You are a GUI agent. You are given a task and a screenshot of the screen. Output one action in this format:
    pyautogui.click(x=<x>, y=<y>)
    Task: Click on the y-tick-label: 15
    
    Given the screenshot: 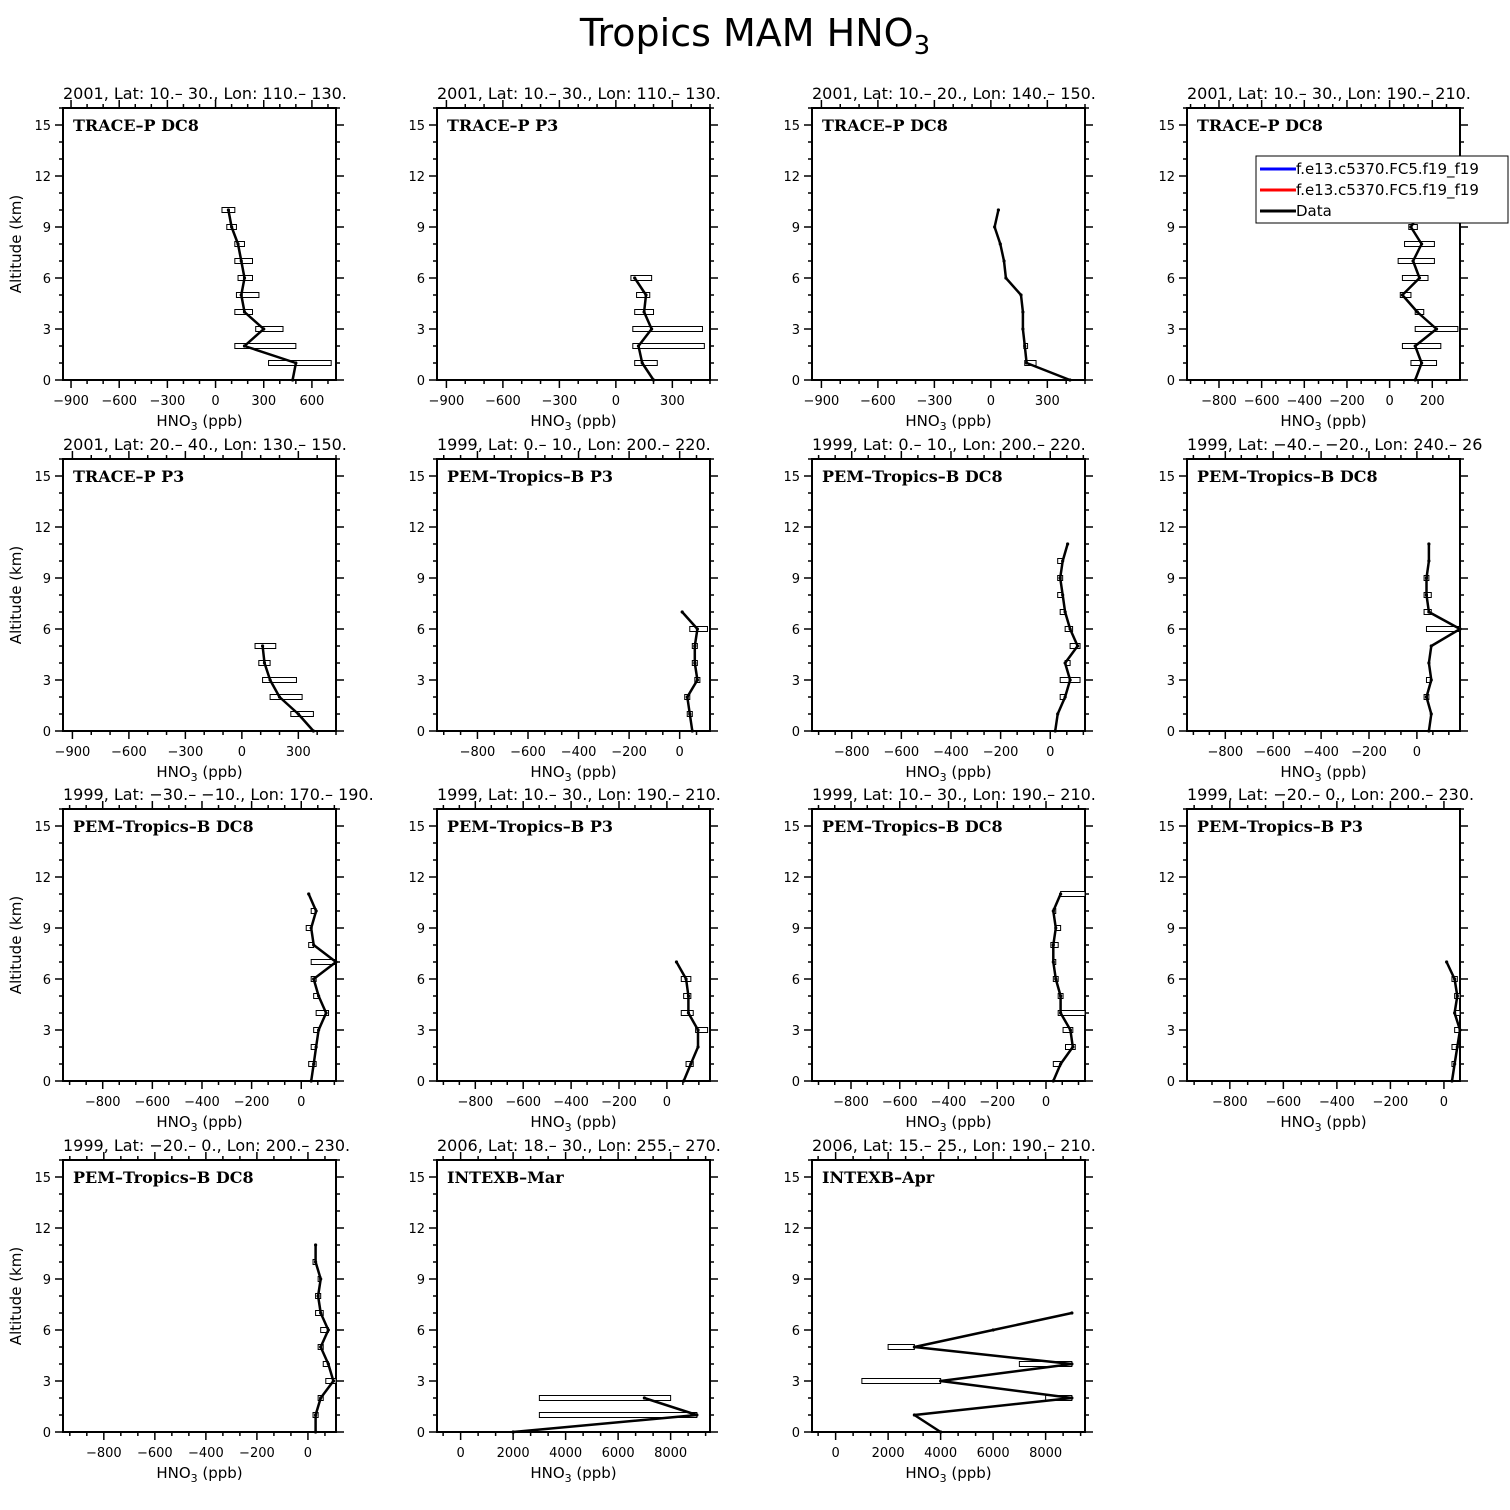 What is the action you would take?
    pyautogui.click(x=416, y=126)
    